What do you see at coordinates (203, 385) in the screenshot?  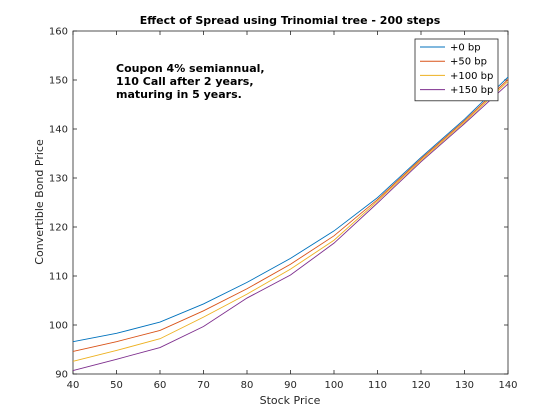 I see `x-tick-label: 70` at bounding box center [203, 385].